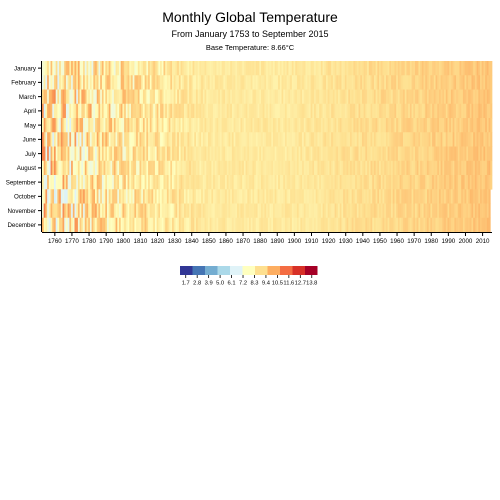 This screenshot has height=500, width=500. What do you see at coordinates (226, 241) in the screenshot?
I see `x-tick-label: 1860` at bounding box center [226, 241].